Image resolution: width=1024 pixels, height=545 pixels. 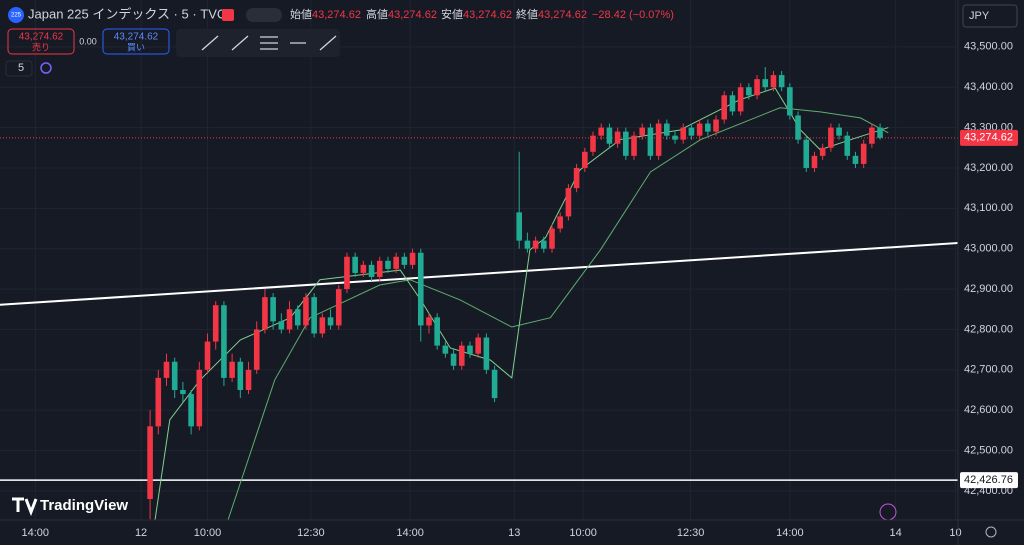 I want to click on open-label: 始値, so click(x=301, y=14).